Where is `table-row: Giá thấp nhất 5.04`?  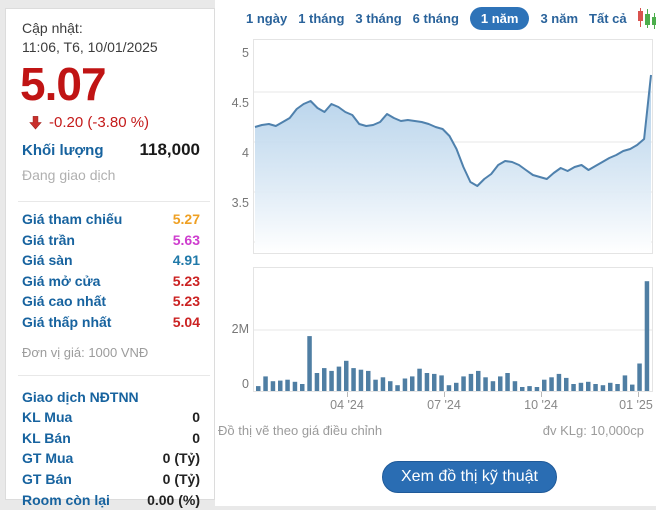
table-row: Giá thấp nhất 5.04 is located at coordinates (111, 322).